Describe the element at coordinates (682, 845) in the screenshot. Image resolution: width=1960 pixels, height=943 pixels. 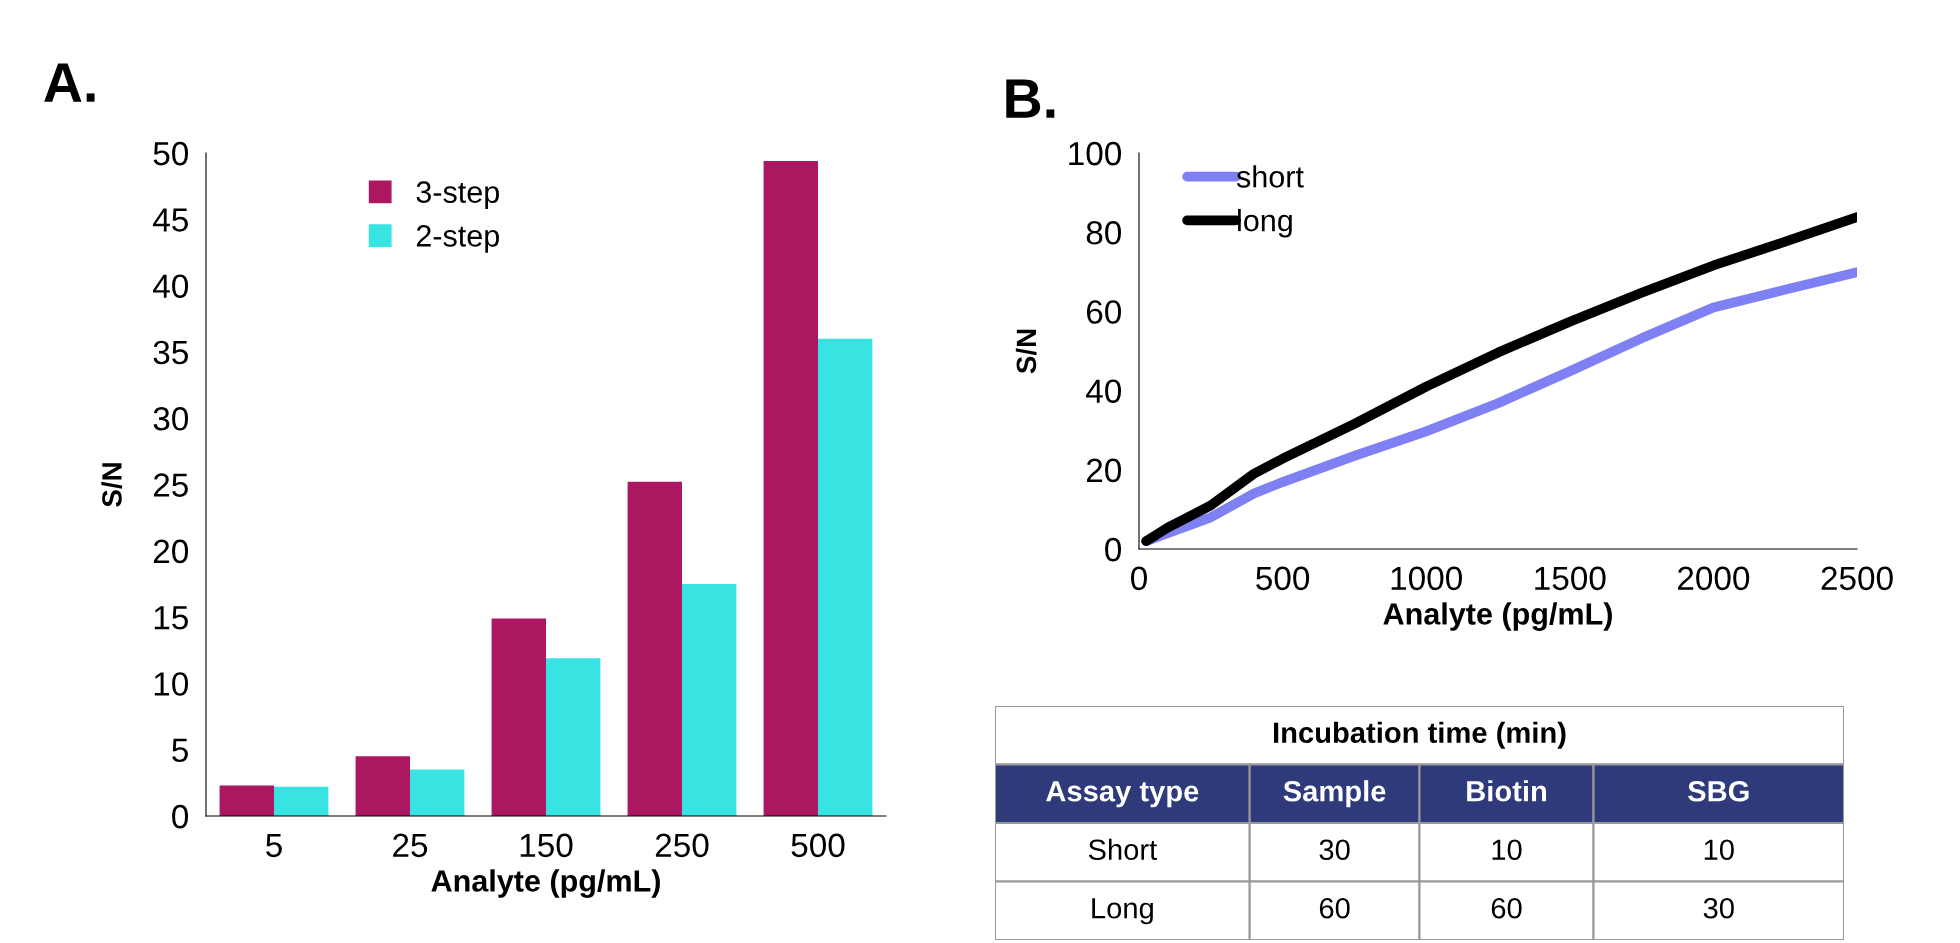
I see `x-tick-label: 250` at that location.